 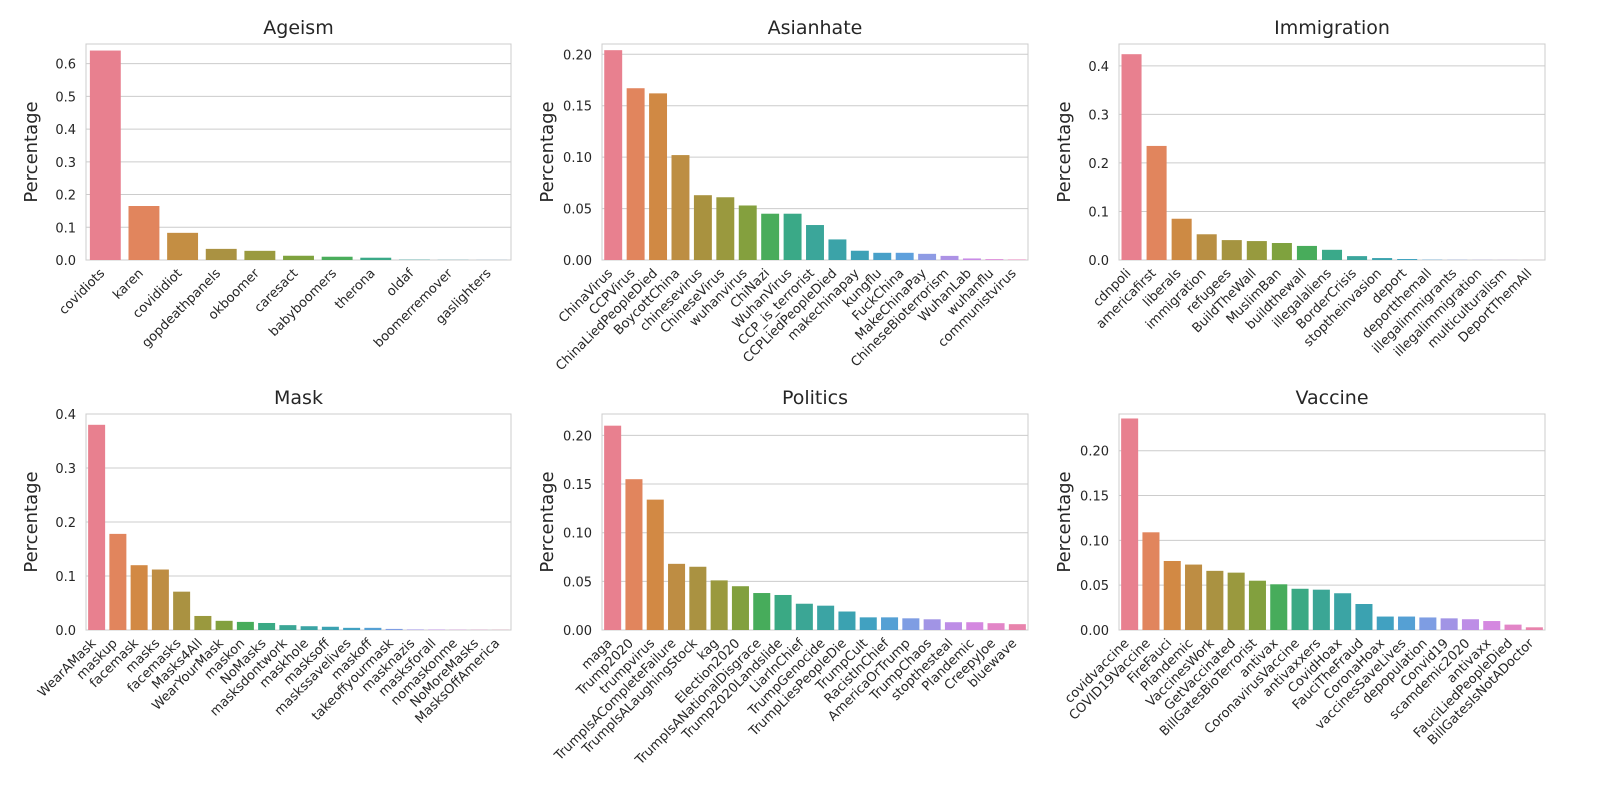 What do you see at coordinates (1257, 605) in the screenshot?
I see `bar-BillGatesBioTerrorist` at bounding box center [1257, 605].